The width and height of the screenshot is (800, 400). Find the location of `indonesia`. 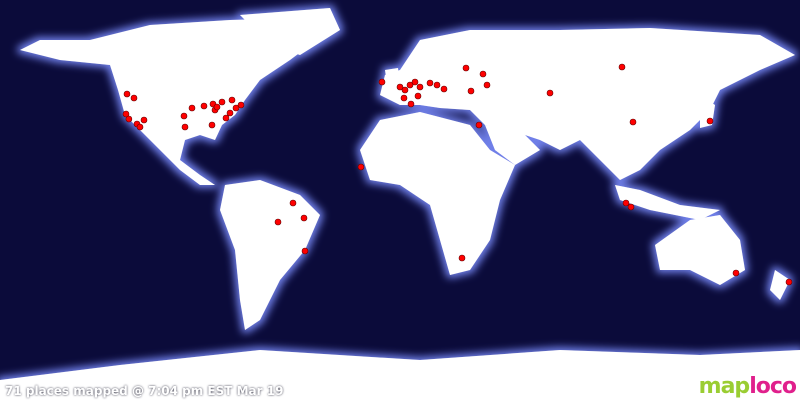

indonesia is located at coordinates (667, 202).